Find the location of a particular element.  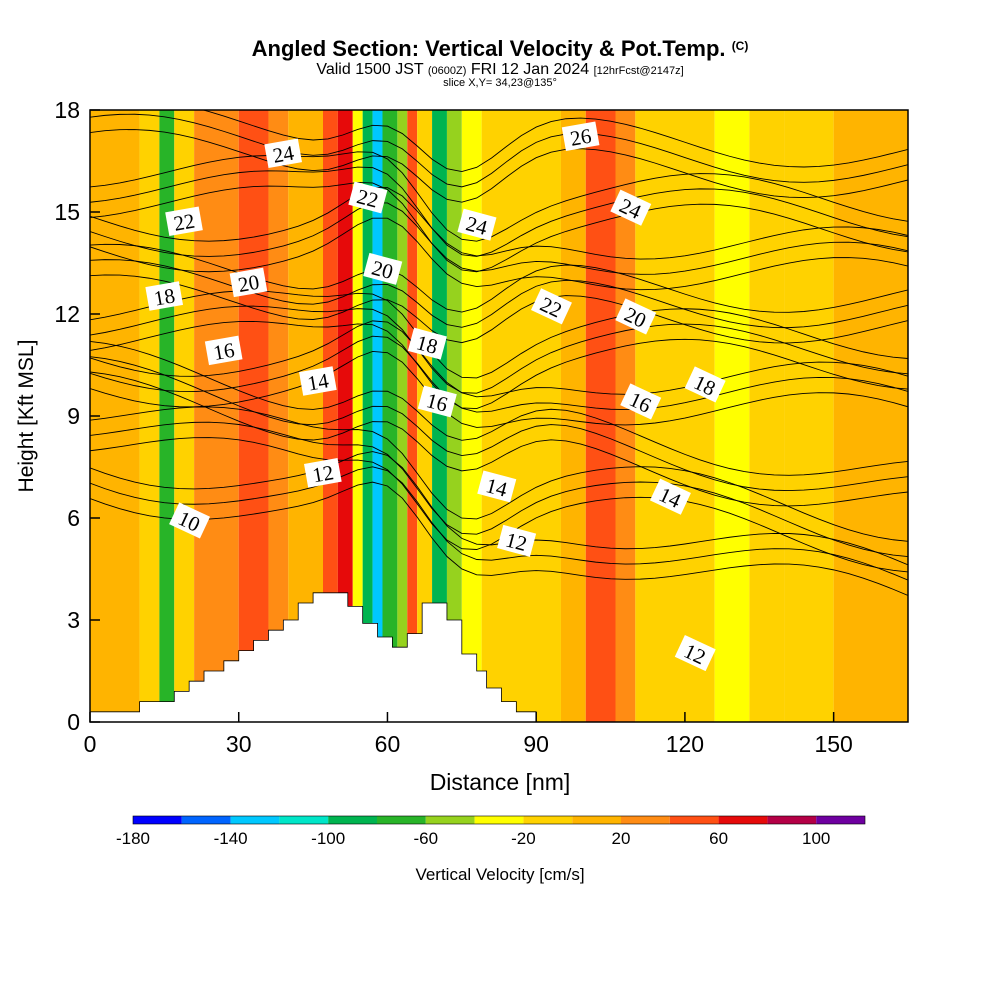

isentrope-label-text: 18 is located at coordinates (164, 296).